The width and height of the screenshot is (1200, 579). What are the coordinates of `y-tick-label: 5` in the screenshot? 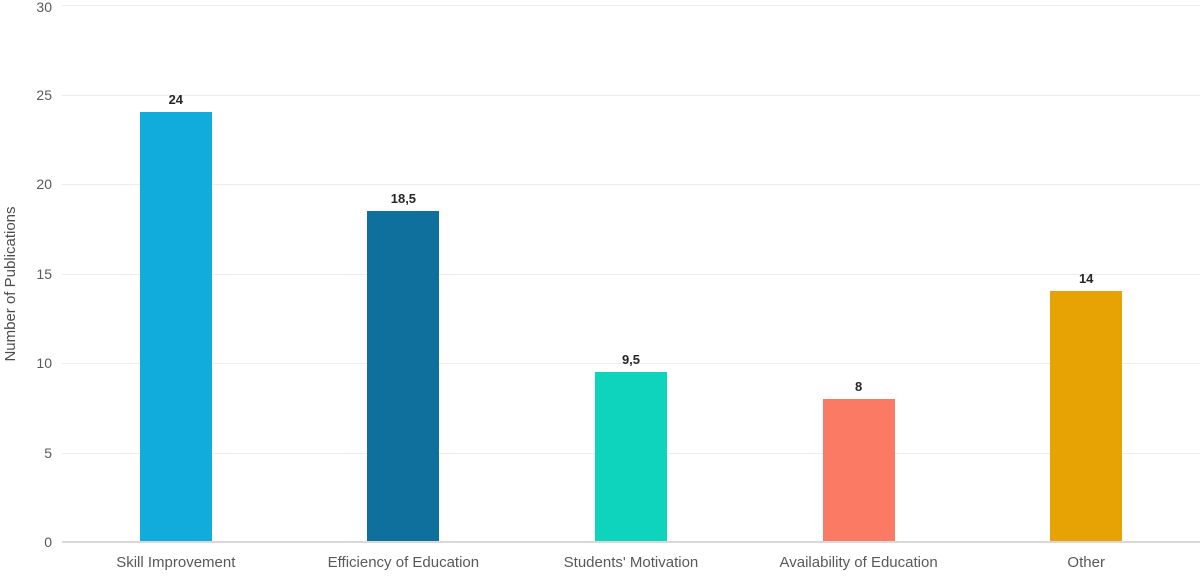 It's located at (48, 452).